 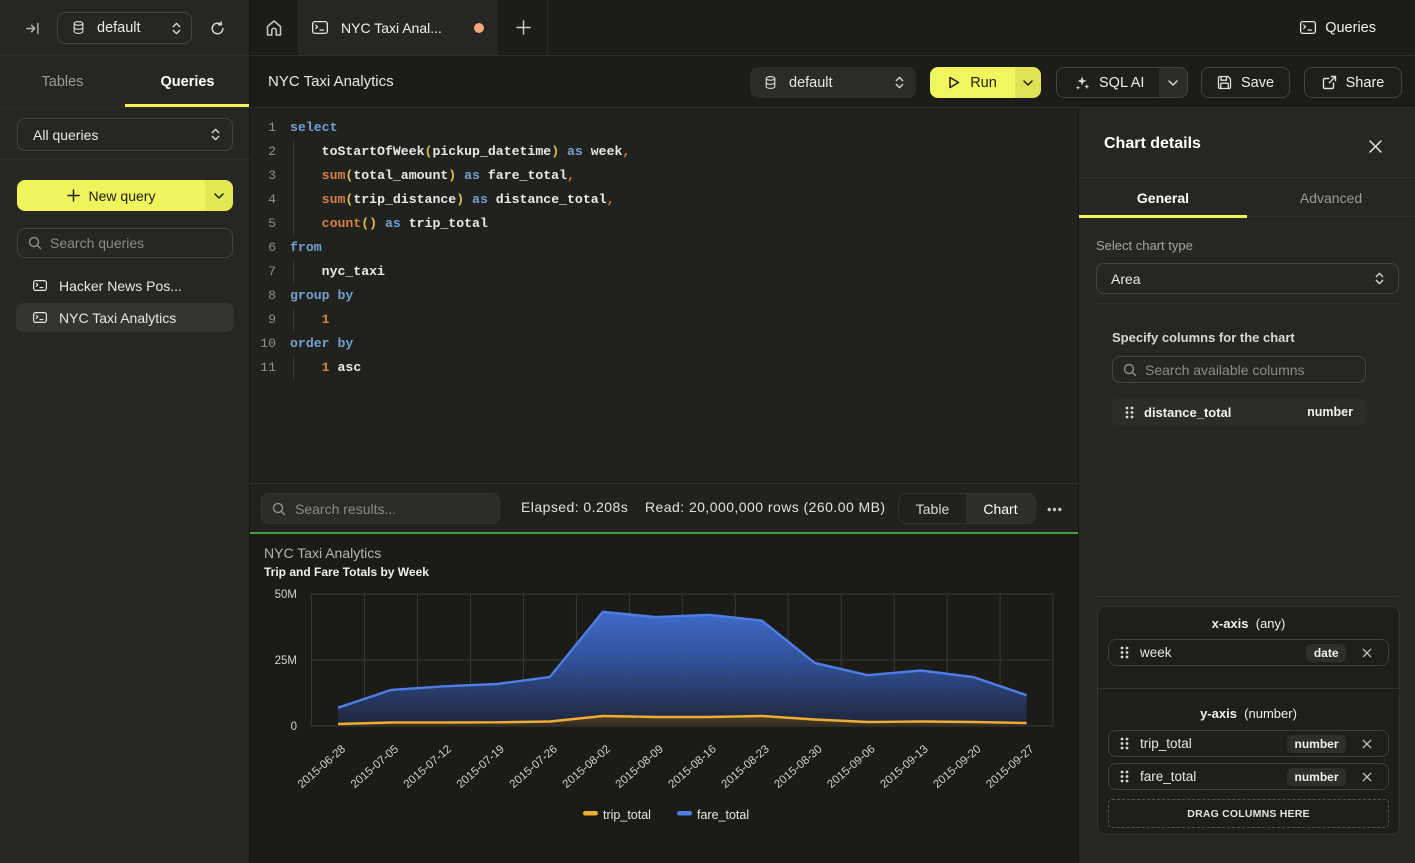 I want to click on svg-text: 2015-09-06, so click(x=851, y=767).